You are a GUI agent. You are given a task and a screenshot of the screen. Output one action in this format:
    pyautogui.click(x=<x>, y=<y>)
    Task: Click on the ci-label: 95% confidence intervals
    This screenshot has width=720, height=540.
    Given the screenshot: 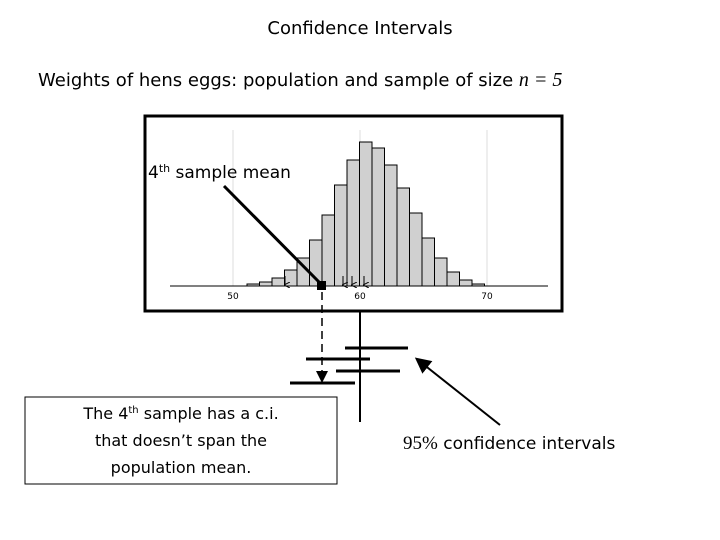 What is the action you would take?
    pyautogui.click(x=509, y=443)
    